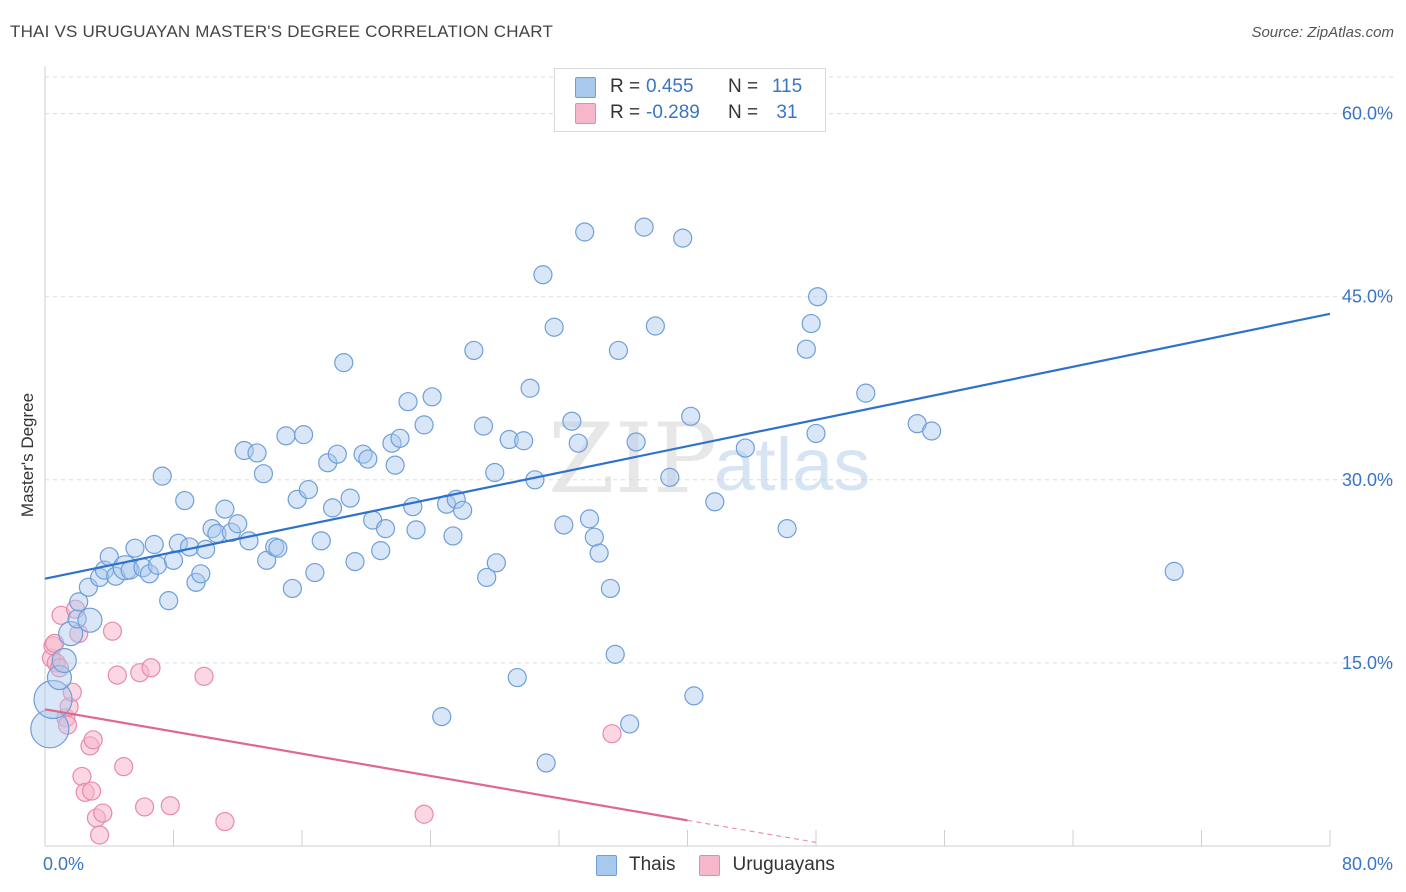 This screenshot has width=1406, height=892. Describe the element at coordinates (1367, 114) in the screenshot. I see `y-tick-label: 60.0%` at that location.